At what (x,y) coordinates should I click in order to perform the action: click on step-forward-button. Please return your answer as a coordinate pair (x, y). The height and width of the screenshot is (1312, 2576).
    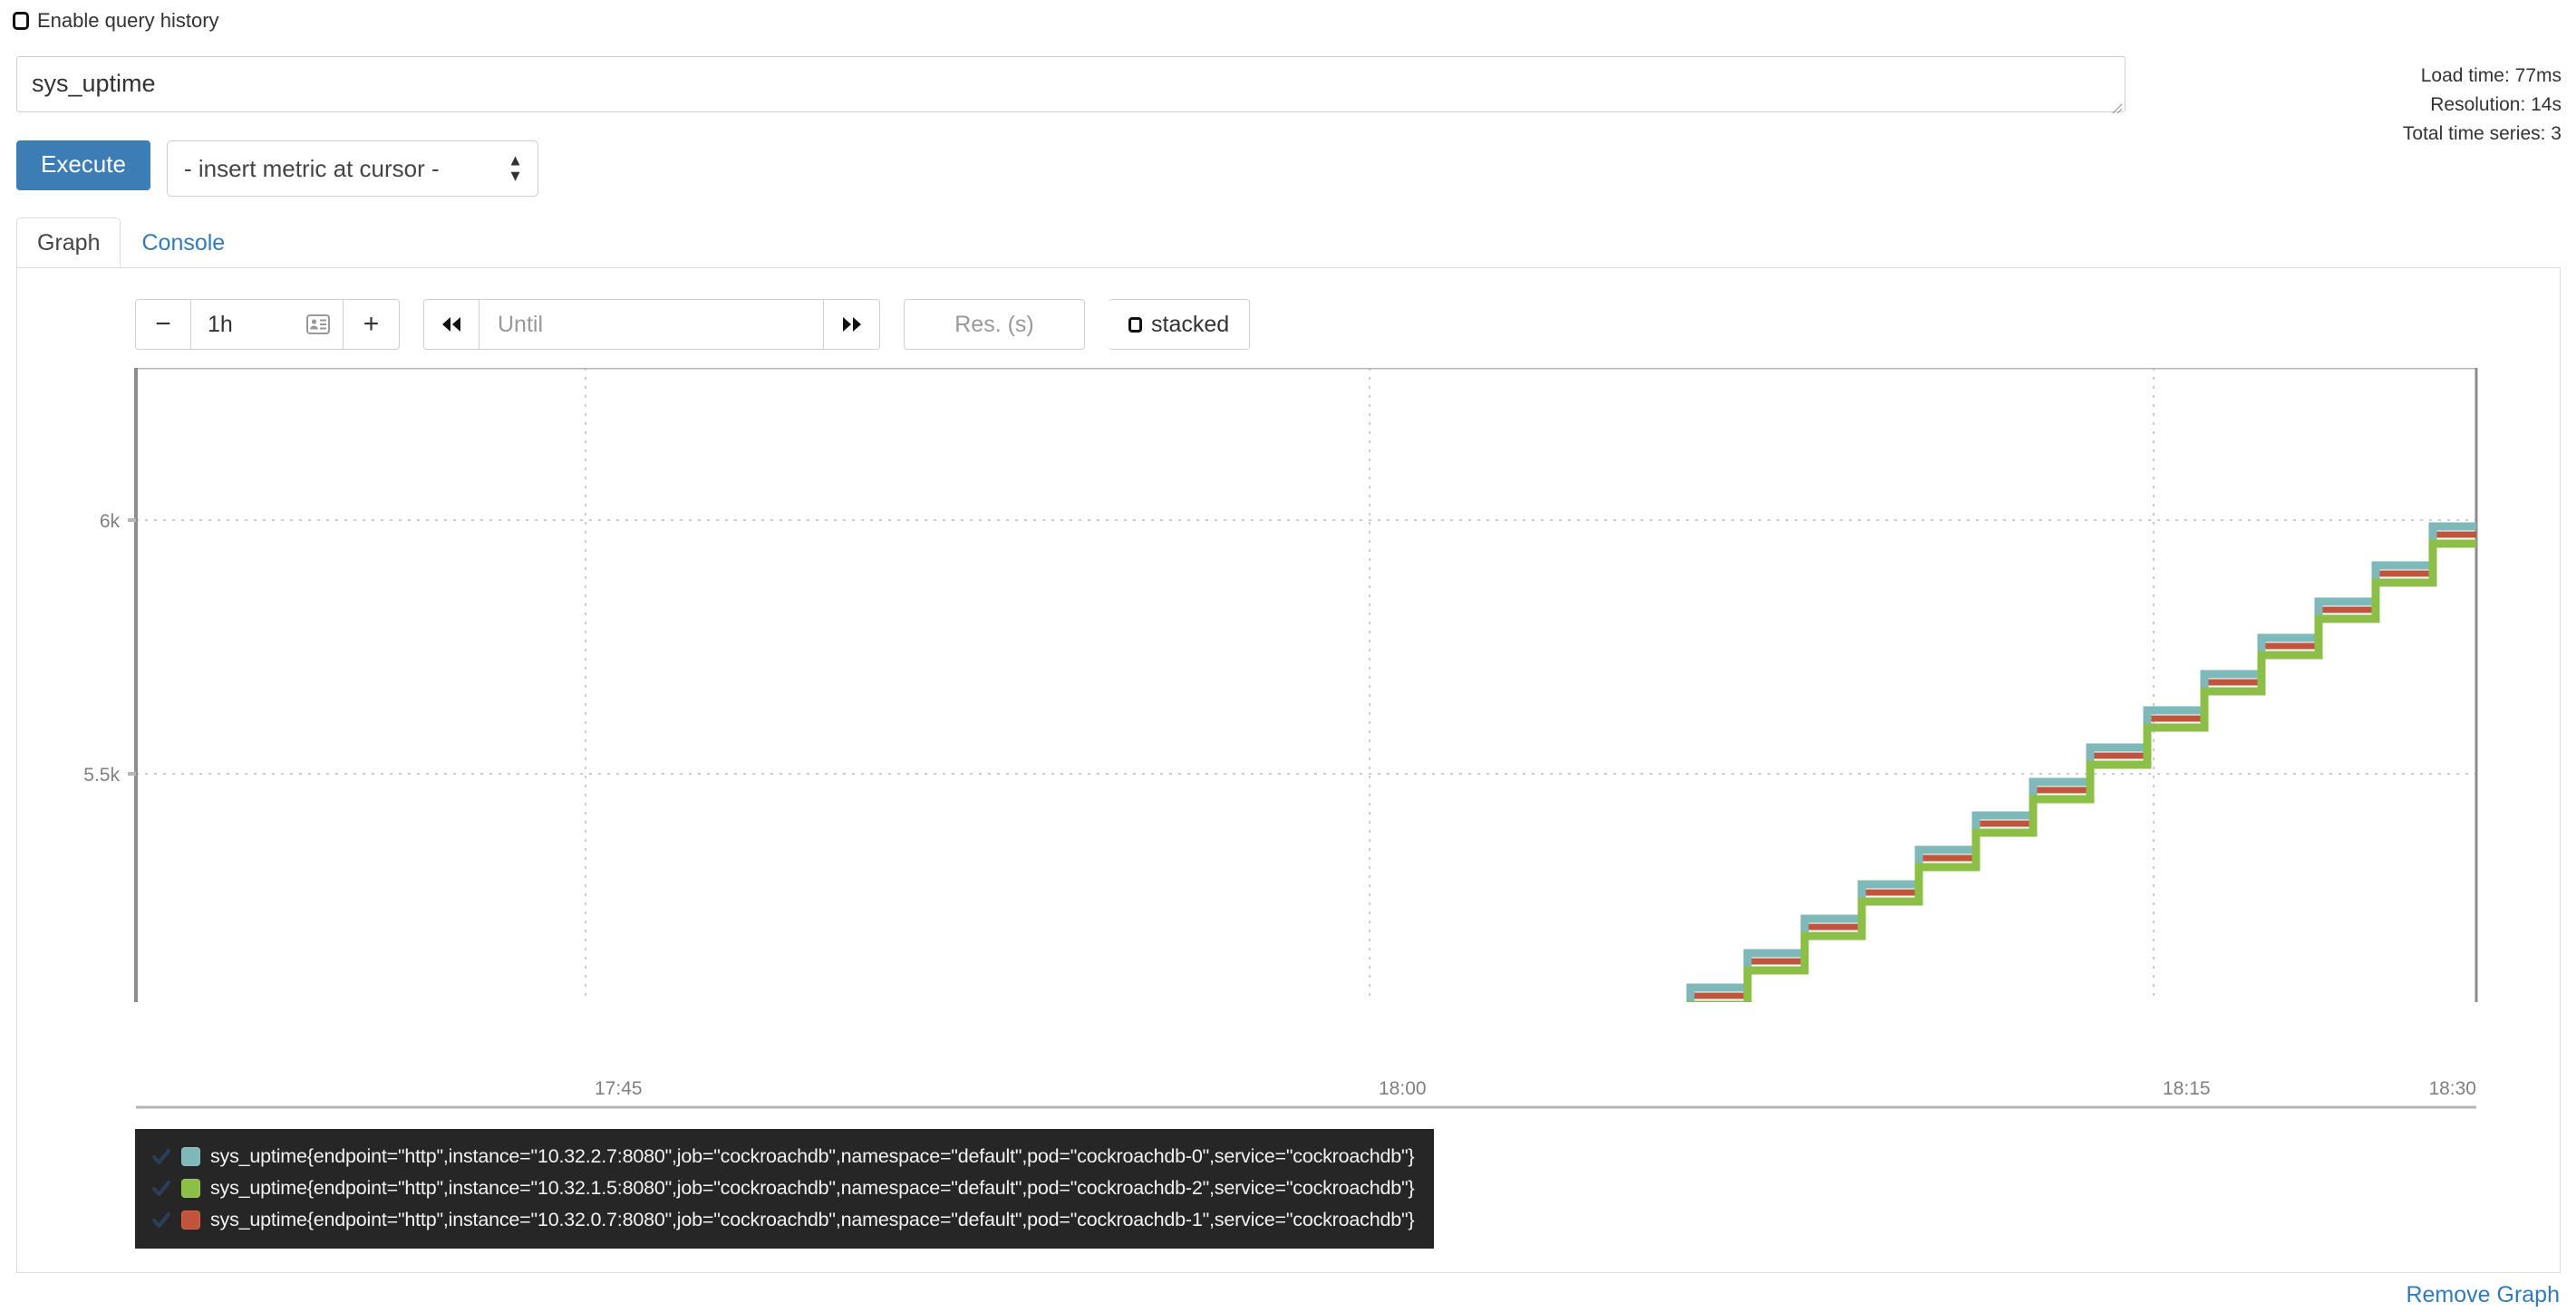
    Looking at the image, I should click on (852, 325).